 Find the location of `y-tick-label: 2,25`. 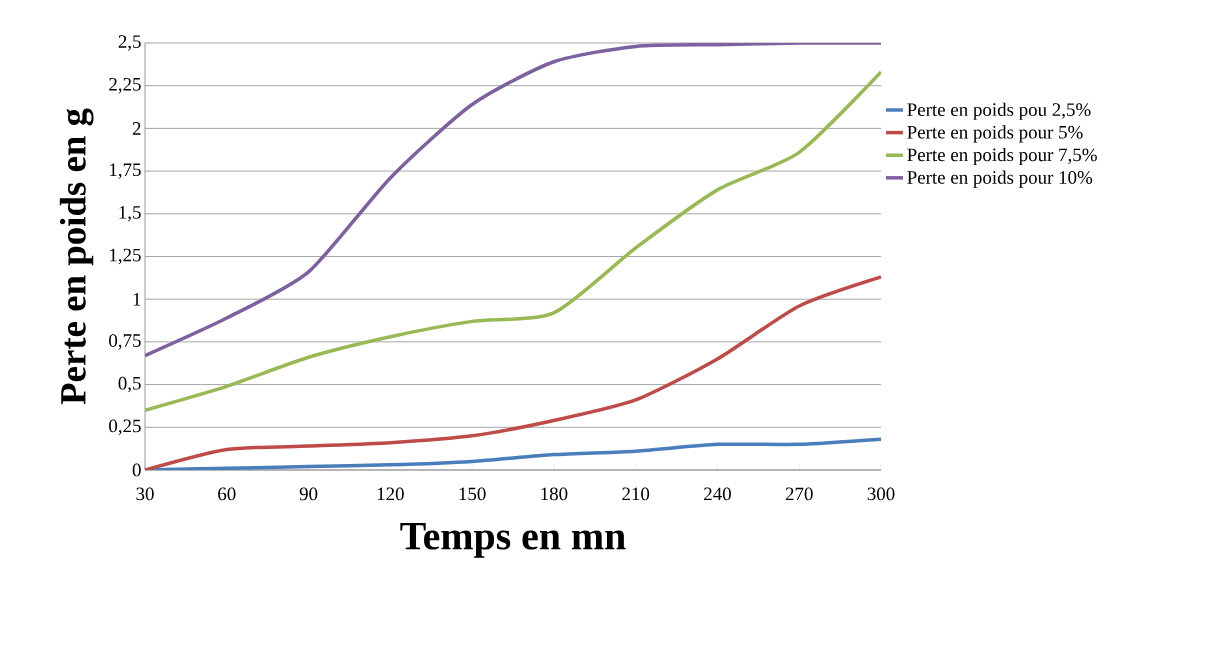

y-tick-label: 2,25 is located at coordinates (125, 85).